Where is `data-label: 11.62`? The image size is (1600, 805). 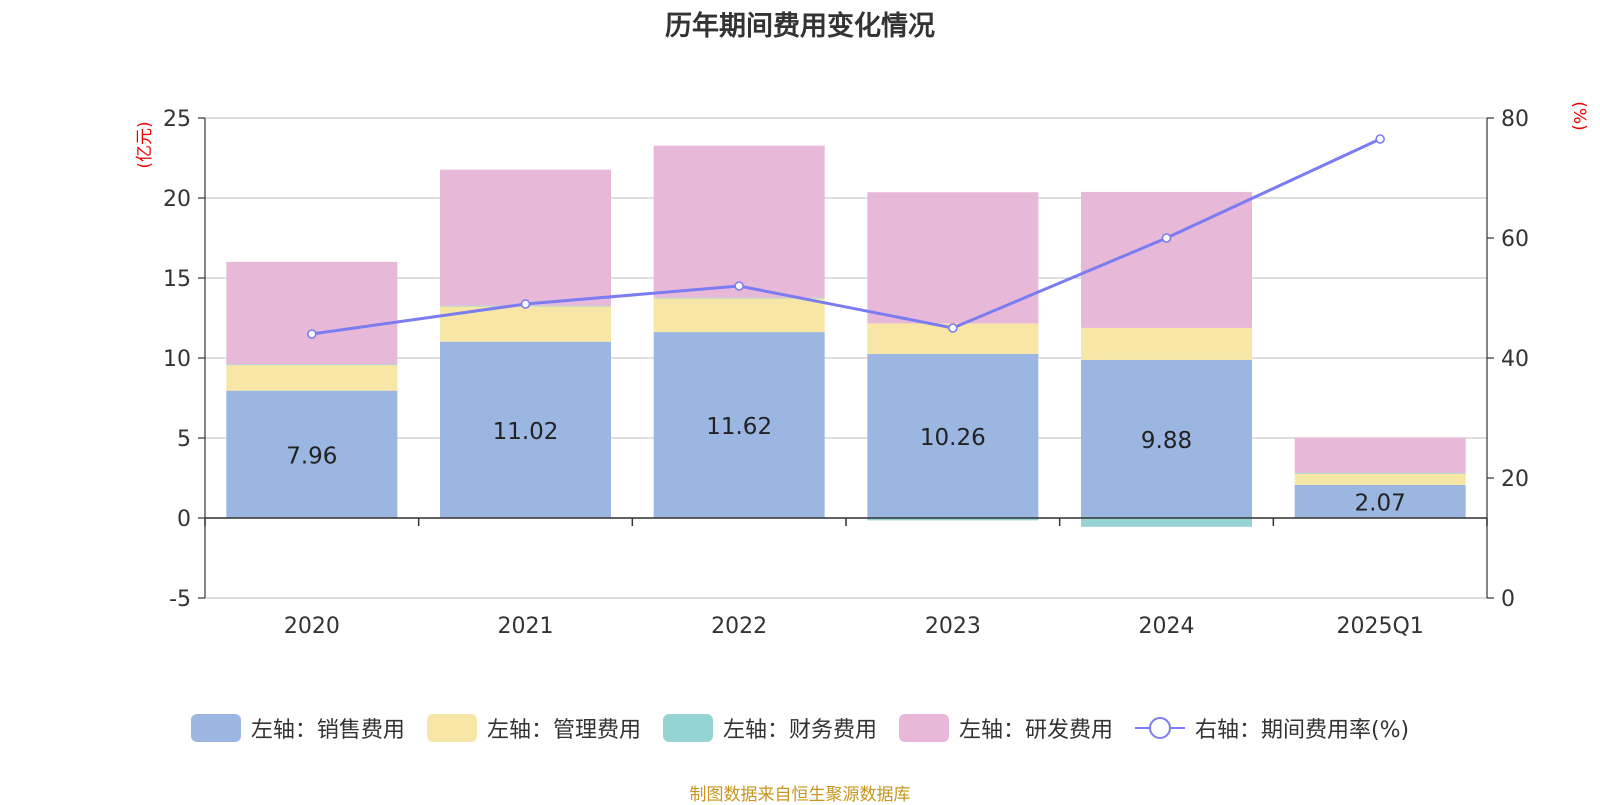
data-label: 11.62 is located at coordinates (739, 427).